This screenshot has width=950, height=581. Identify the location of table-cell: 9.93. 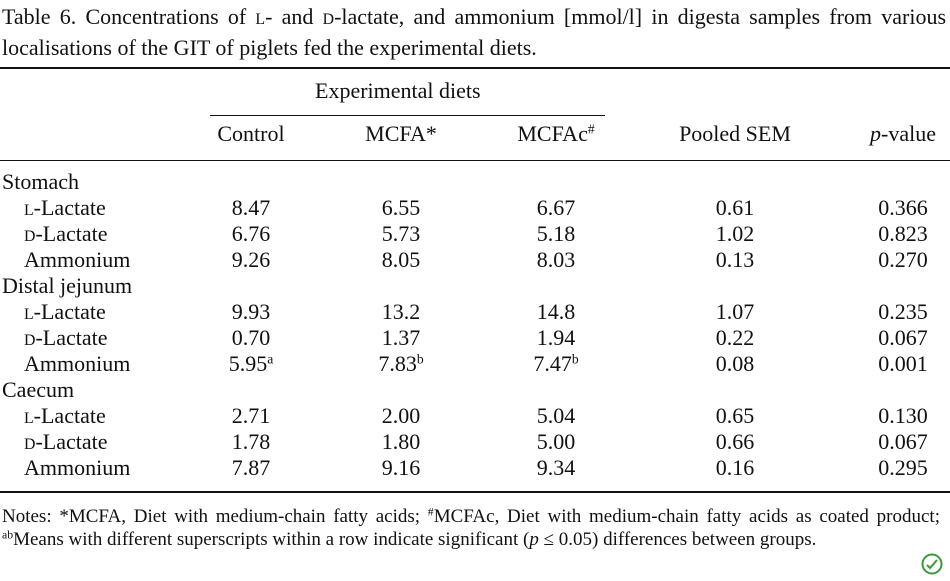
(251, 311).